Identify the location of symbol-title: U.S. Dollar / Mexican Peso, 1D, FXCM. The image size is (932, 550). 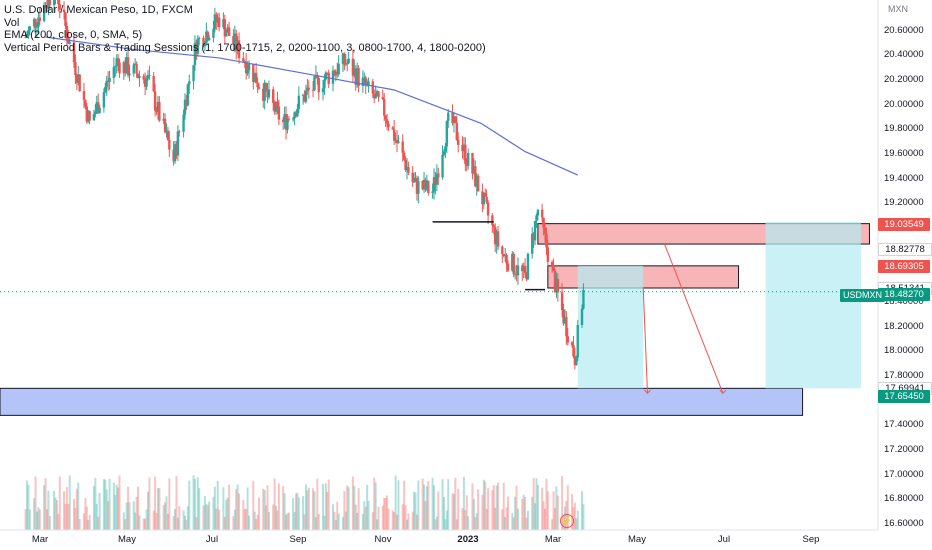
(98, 10).